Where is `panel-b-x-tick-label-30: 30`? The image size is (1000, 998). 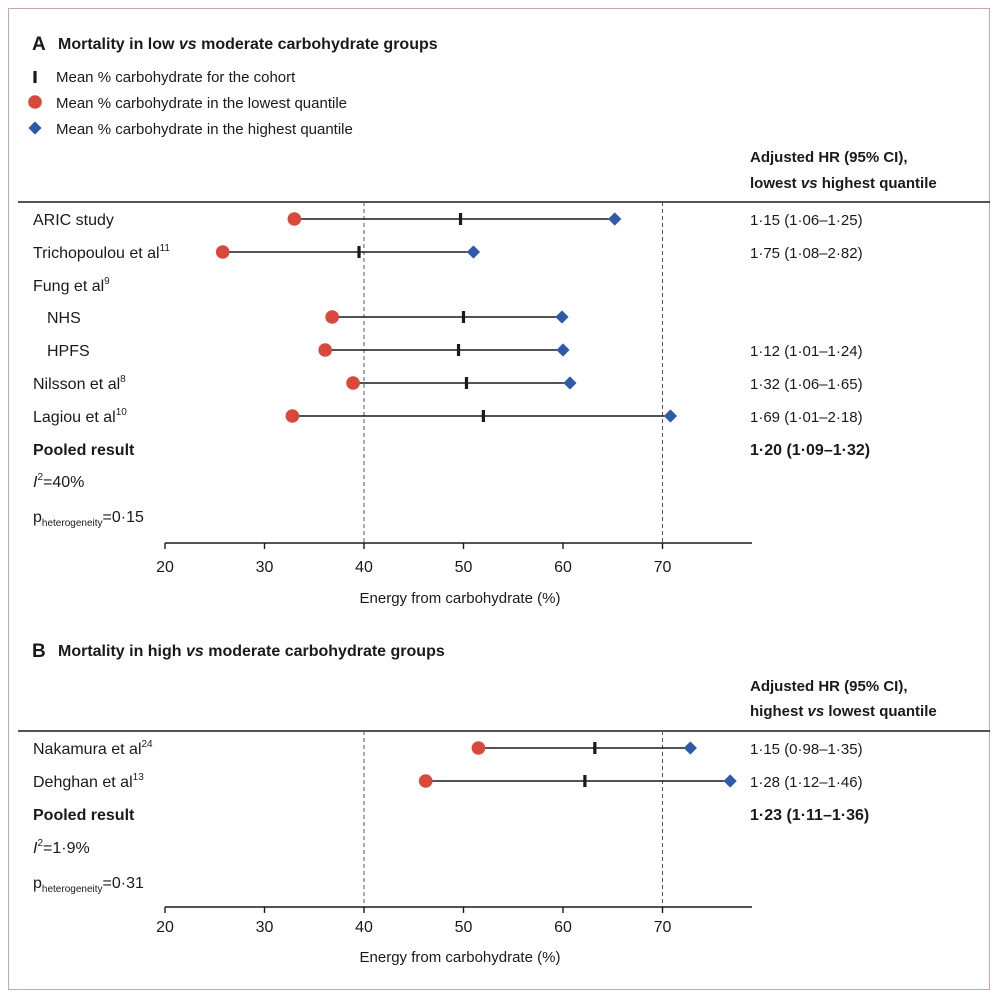
panel-b-x-tick-label-30: 30 is located at coordinates (265, 927).